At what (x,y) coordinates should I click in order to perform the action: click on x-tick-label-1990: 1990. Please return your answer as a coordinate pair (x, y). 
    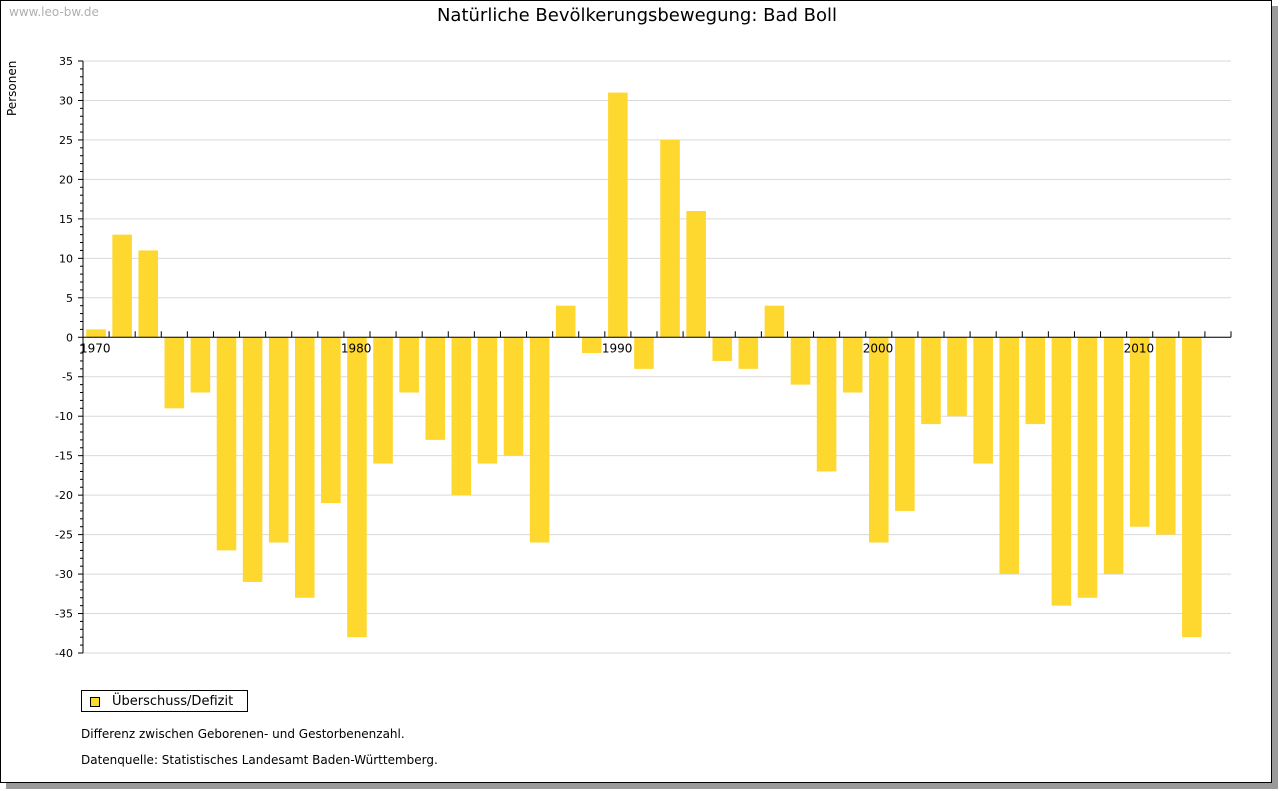
    Looking at the image, I should click on (617, 348).